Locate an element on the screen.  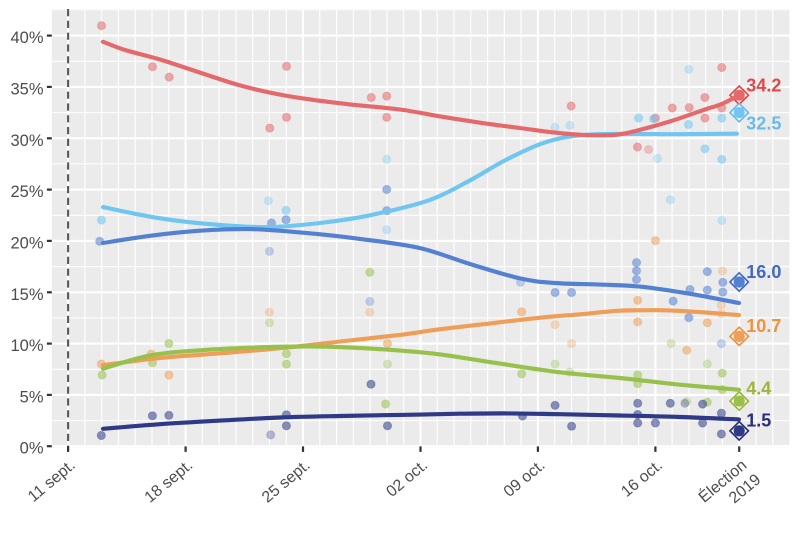
svg-text: 20% is located at coordinates (26, 243).